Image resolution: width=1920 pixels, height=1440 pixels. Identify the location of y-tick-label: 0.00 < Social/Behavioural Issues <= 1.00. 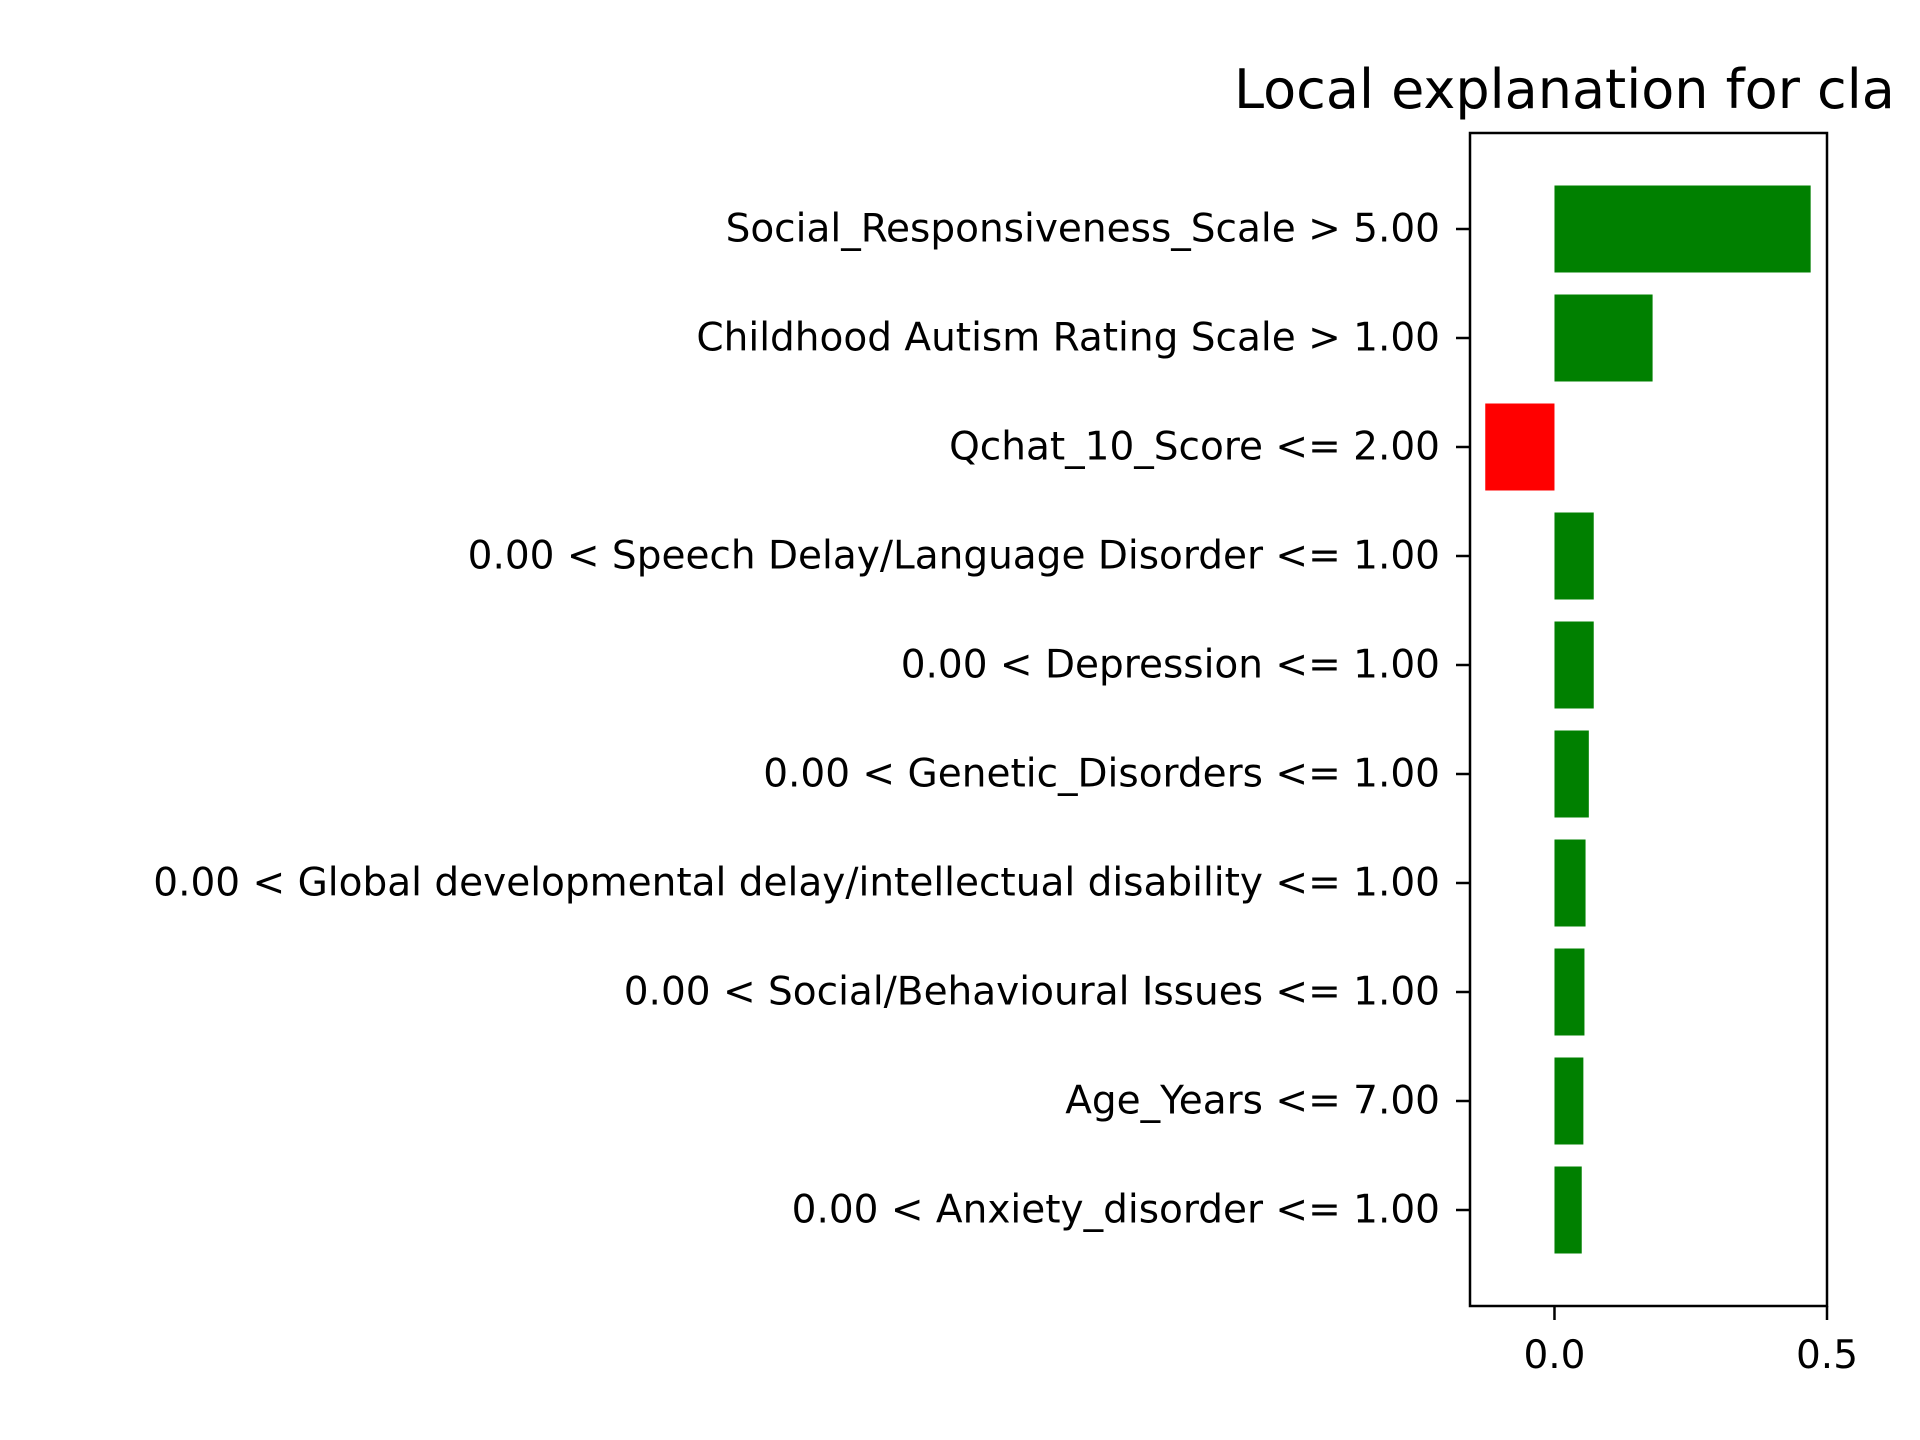
(1032, 992).